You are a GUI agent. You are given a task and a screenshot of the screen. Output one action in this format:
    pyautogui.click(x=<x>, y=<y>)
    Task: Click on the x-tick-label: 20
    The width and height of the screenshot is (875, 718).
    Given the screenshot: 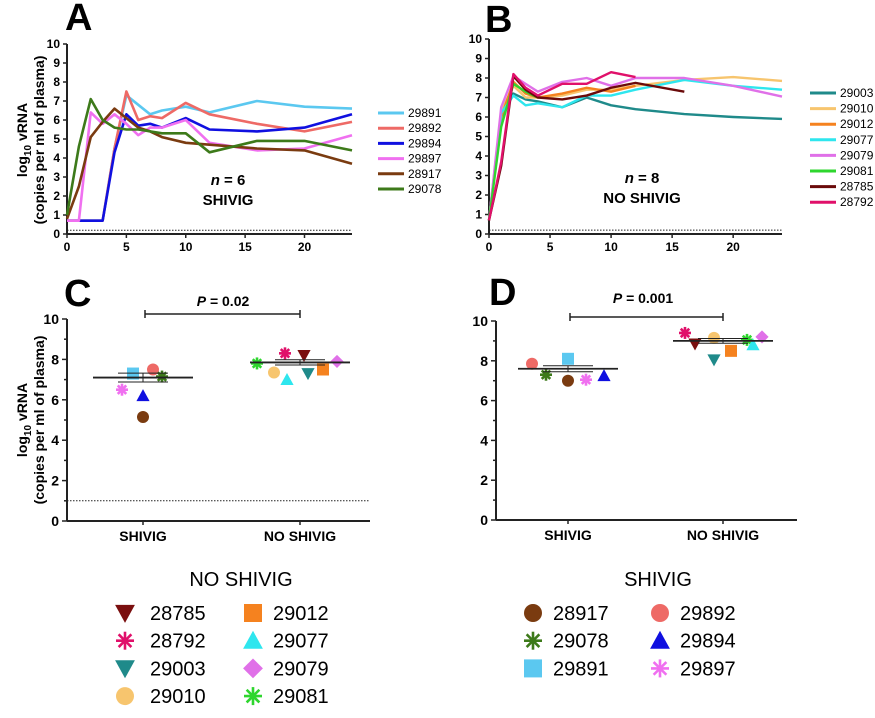 What is the action you would take?
    pyautogui.click(x=305, y=247)
    